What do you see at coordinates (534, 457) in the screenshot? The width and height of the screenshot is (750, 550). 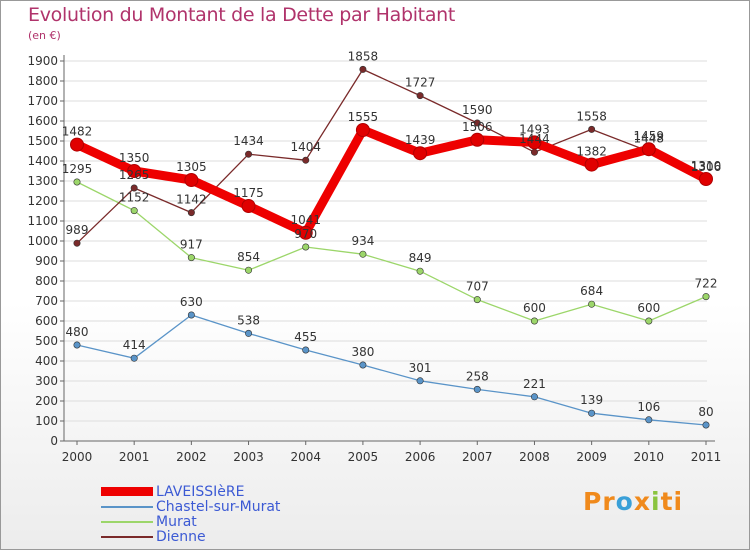 I see `x-tick-label: 2008` at bounding box center [534, 457].